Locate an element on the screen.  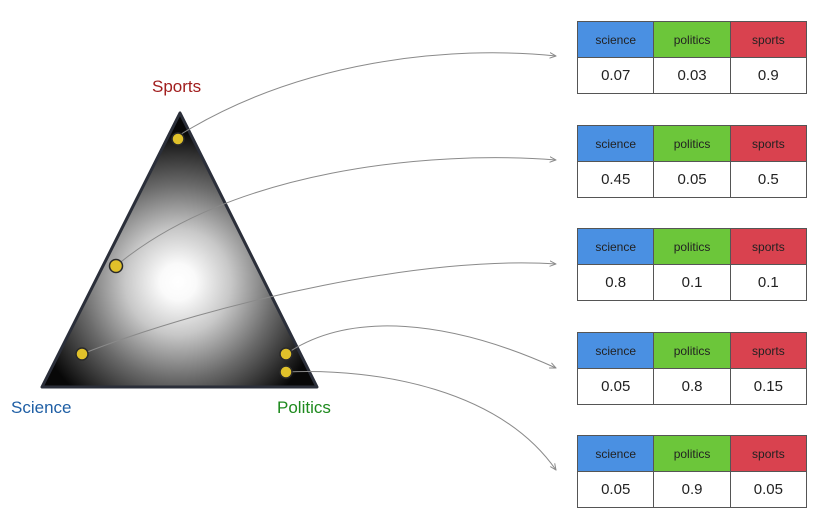
value-science: 0.8 is located at coordinates (615, 282).